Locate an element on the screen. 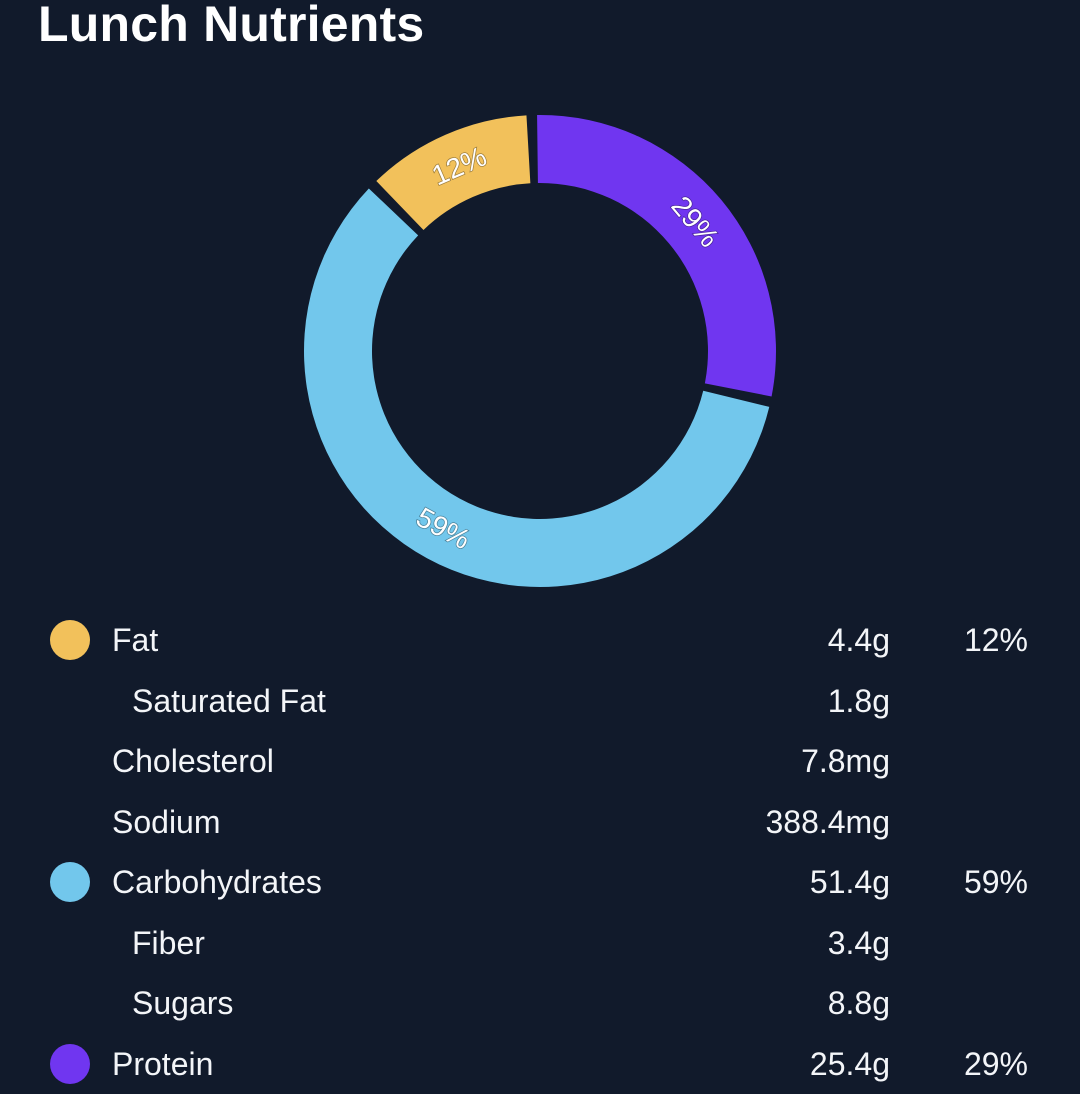  nutrient-amount: 7.8mg is located at coordinates (845, 761).